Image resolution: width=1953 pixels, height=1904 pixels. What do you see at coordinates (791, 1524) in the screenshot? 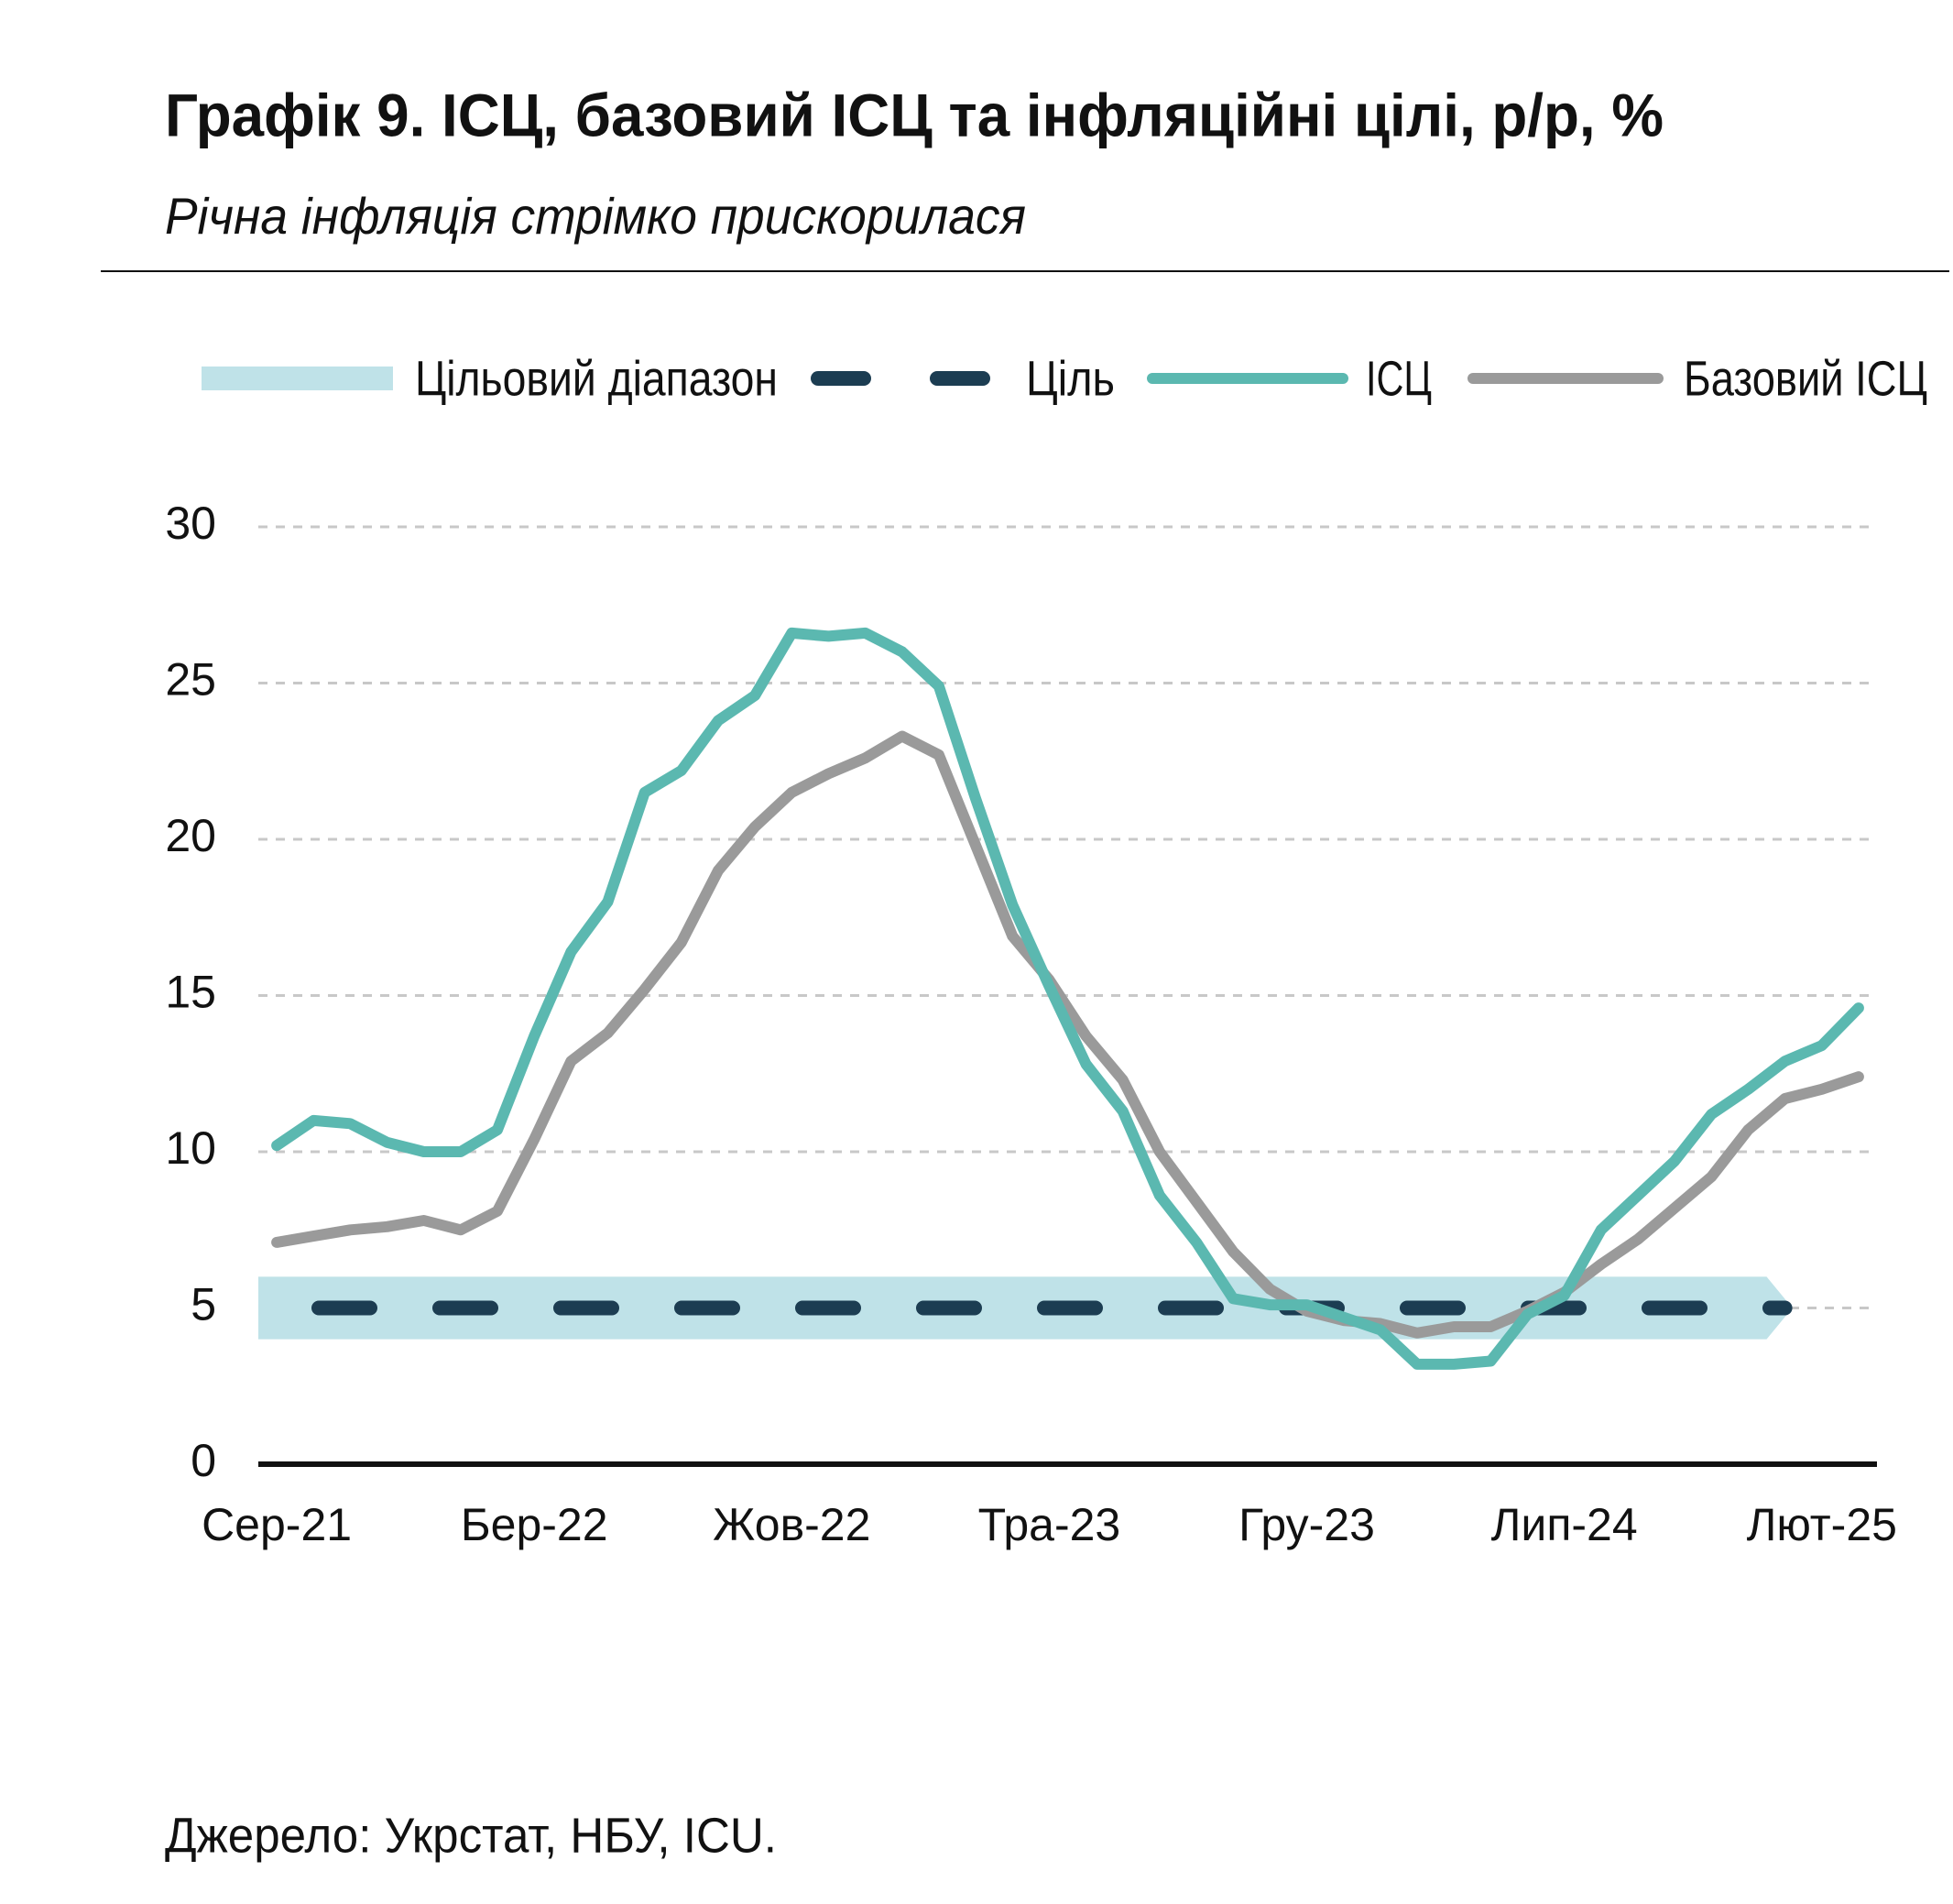
I see `x-tick-label: Жов-22` at bounding box center [791, 1524].